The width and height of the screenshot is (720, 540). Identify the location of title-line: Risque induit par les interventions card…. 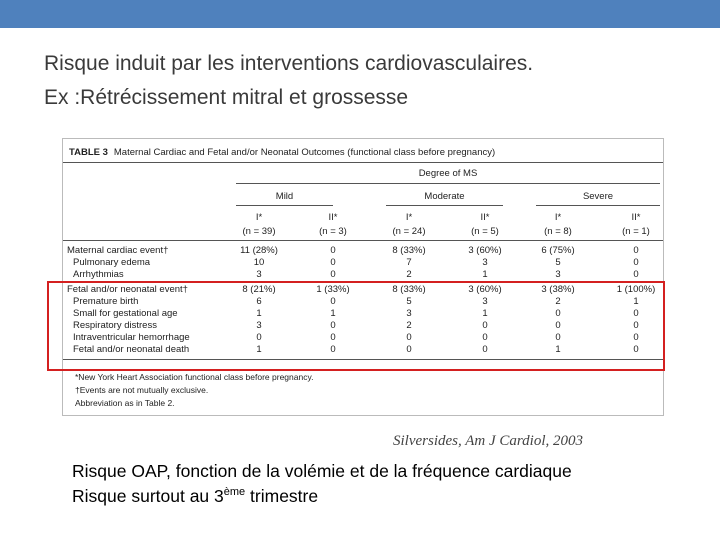
(289, 63).